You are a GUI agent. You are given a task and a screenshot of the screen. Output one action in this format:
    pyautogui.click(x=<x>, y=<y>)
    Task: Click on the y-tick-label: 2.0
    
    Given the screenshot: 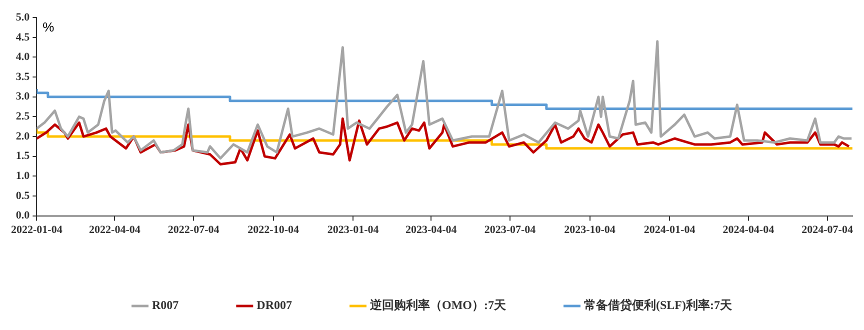 What is the action you would take?
    pyautogui.click(x=23, y=136)
    